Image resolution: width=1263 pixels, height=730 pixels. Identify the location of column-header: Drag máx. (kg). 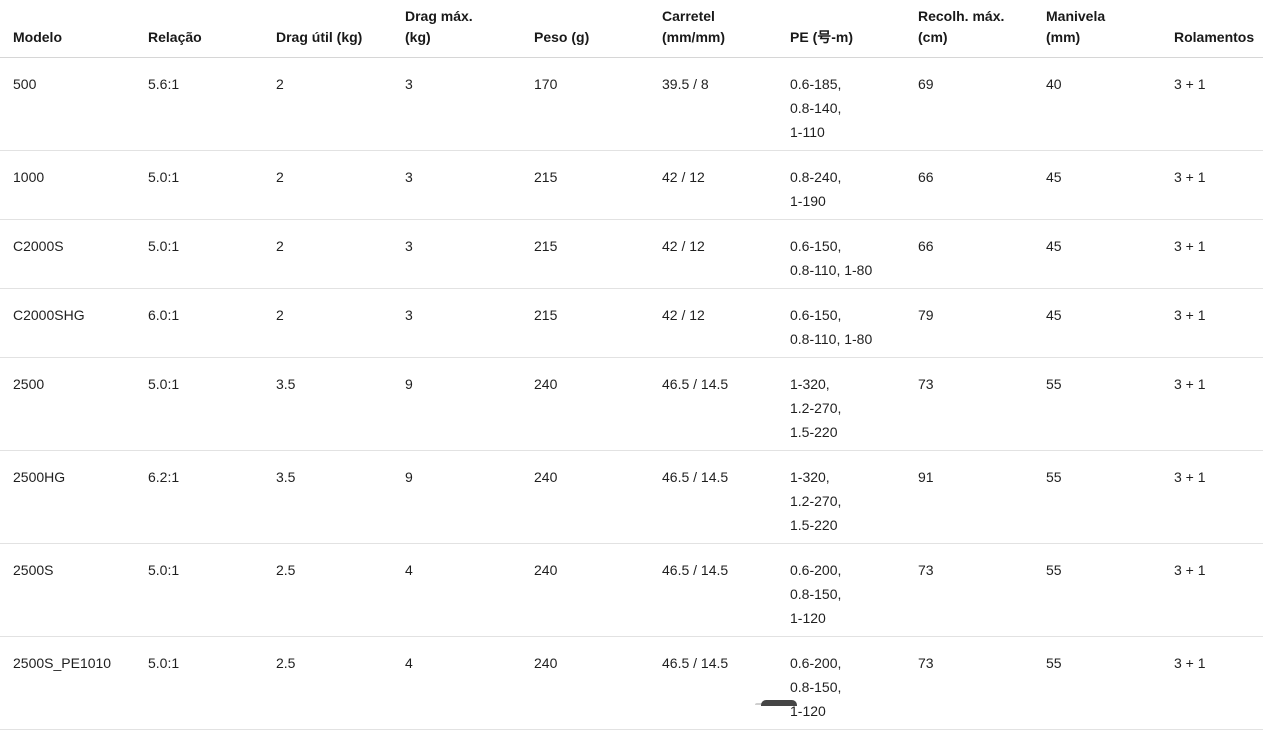
(469, 29).